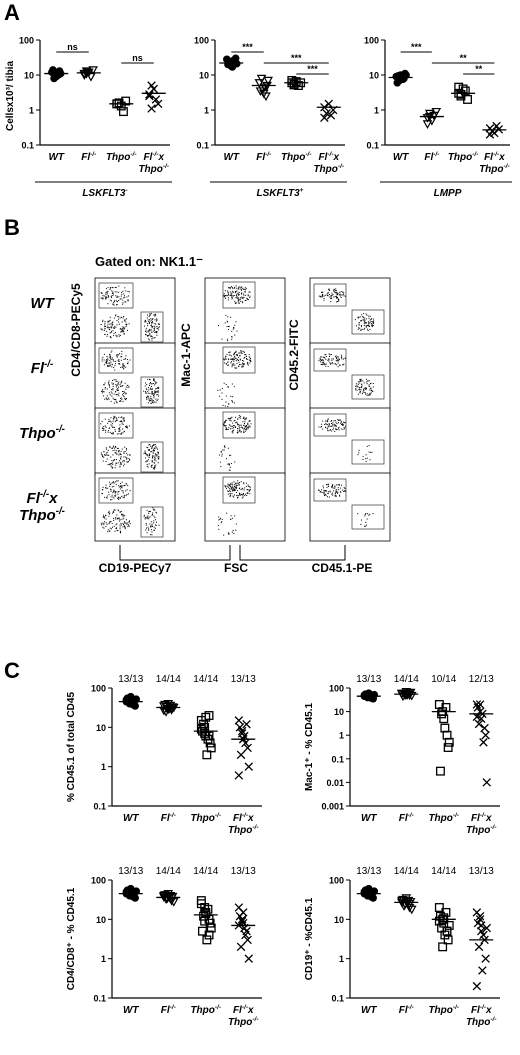  What do you see at coordinates (201, 41) in the screenshot?
I see `y-tick-label: 100` at bounding box center [201, 41].